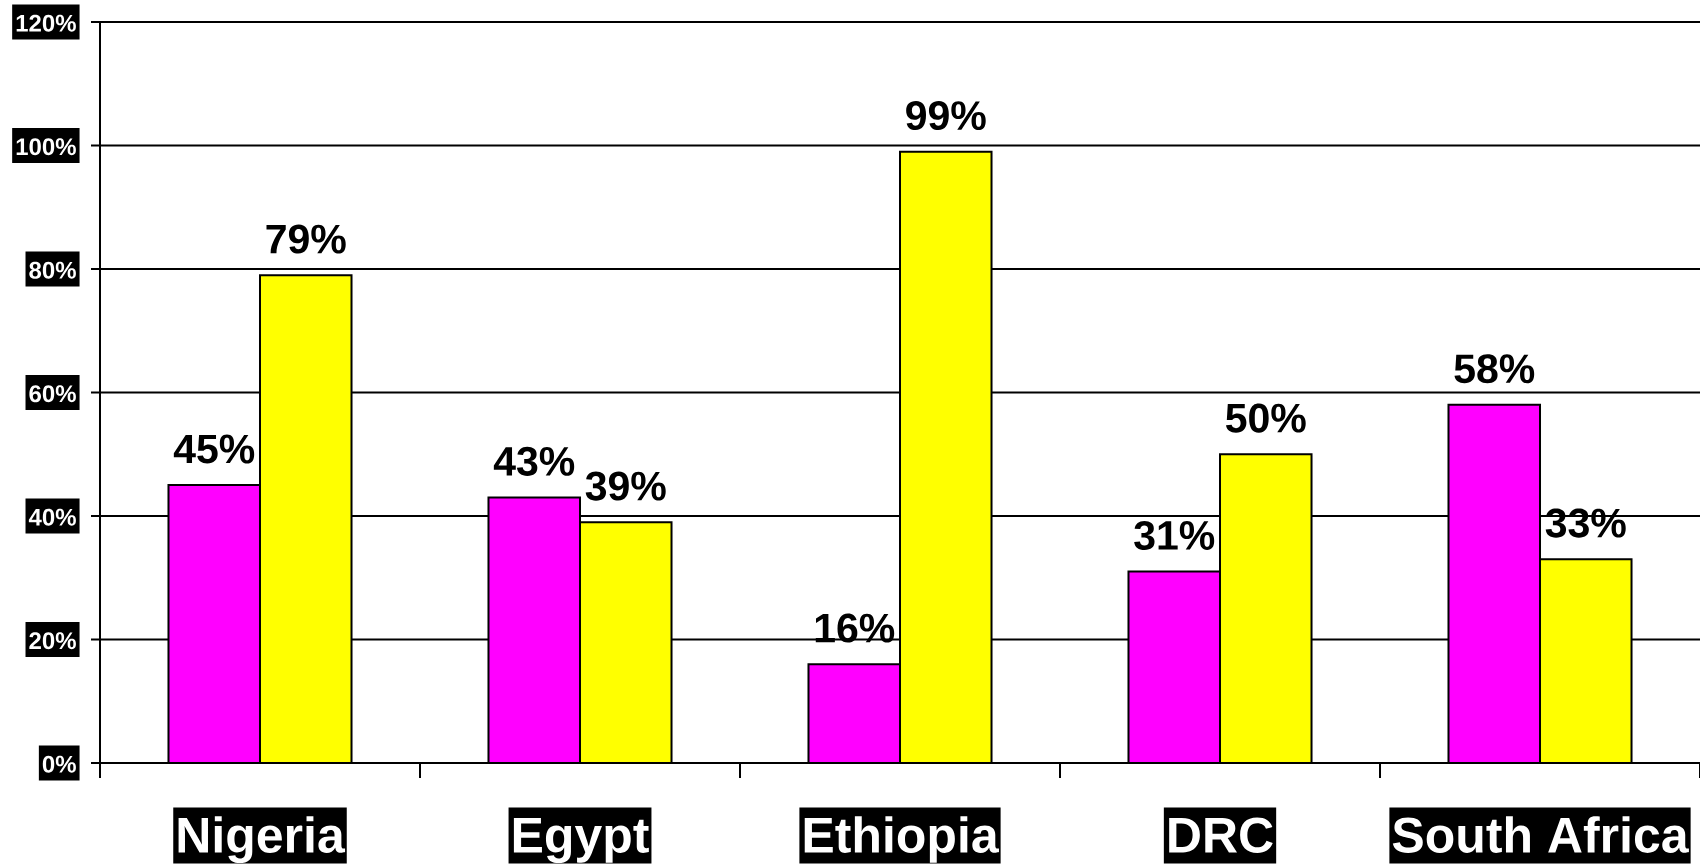 This screenshot has width=1700, height=864. I want to click on y-tick-label: 20%, so click(52, 641).